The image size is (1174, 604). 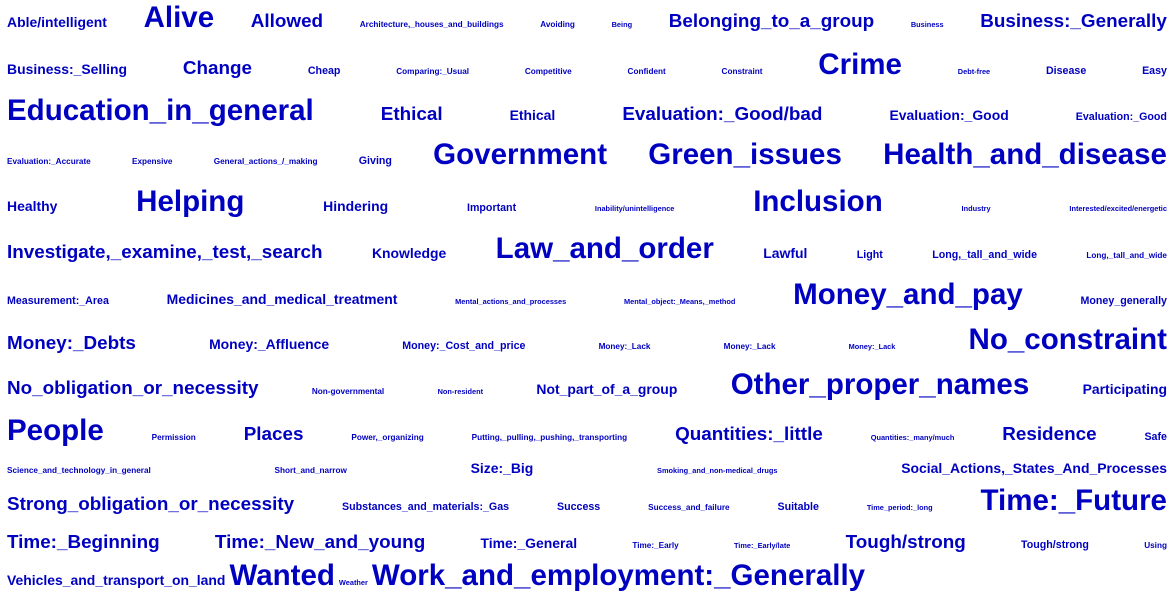 I want to click on tag-word: Interested/excited/energetic, so click(x=1118, y=208).